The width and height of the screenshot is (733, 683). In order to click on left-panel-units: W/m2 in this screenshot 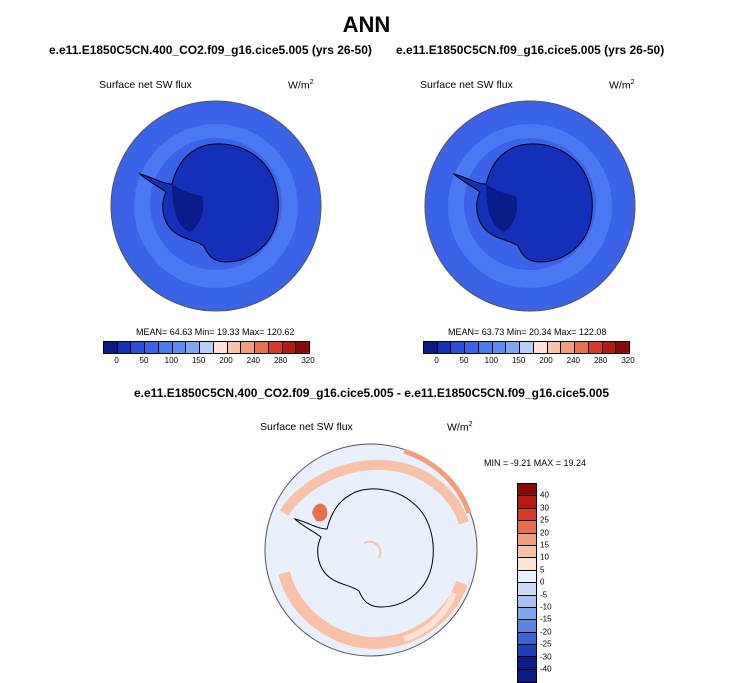, I will do `click(301, 85)`.